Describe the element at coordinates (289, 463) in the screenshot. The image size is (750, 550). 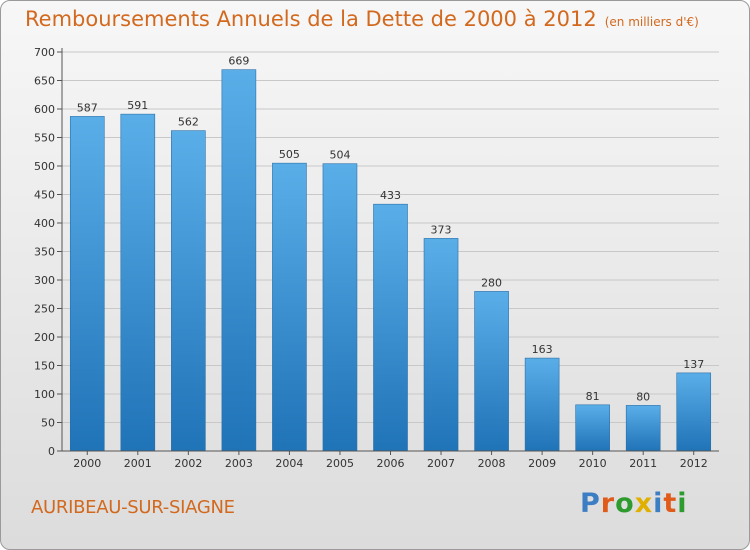
I see `x-tick-label-2004: 2004` at that location.